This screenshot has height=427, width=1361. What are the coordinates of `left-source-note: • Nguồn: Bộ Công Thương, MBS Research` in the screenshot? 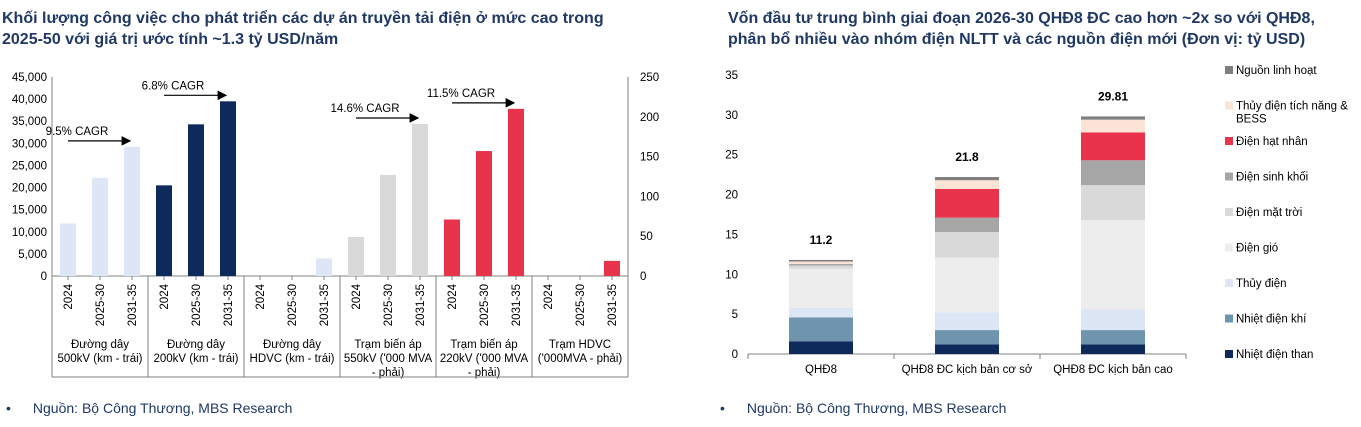 It's located at (149, 408).